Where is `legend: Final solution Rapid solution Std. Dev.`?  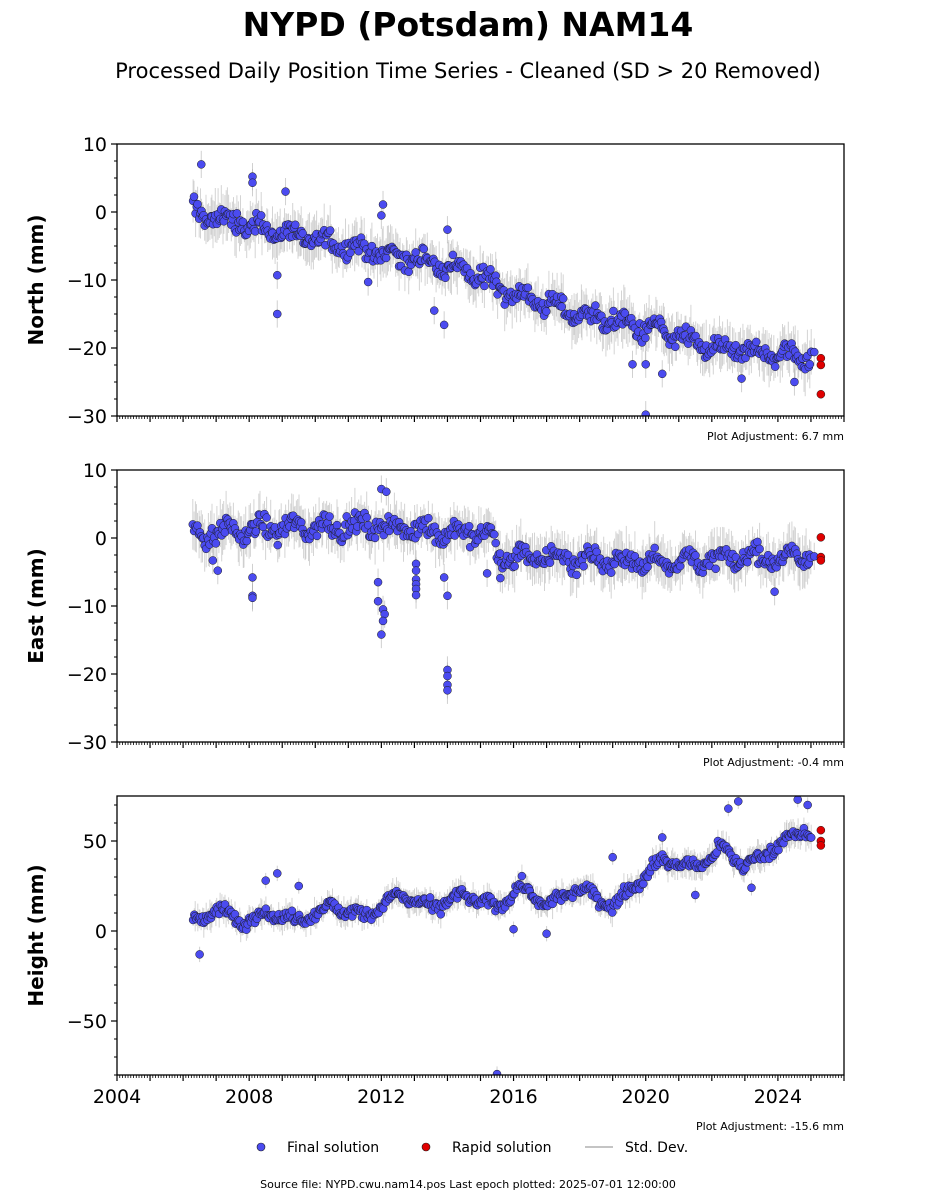 legend: Final solution Rapid solution Std. Dev. is located at coordinates (472, 1148).